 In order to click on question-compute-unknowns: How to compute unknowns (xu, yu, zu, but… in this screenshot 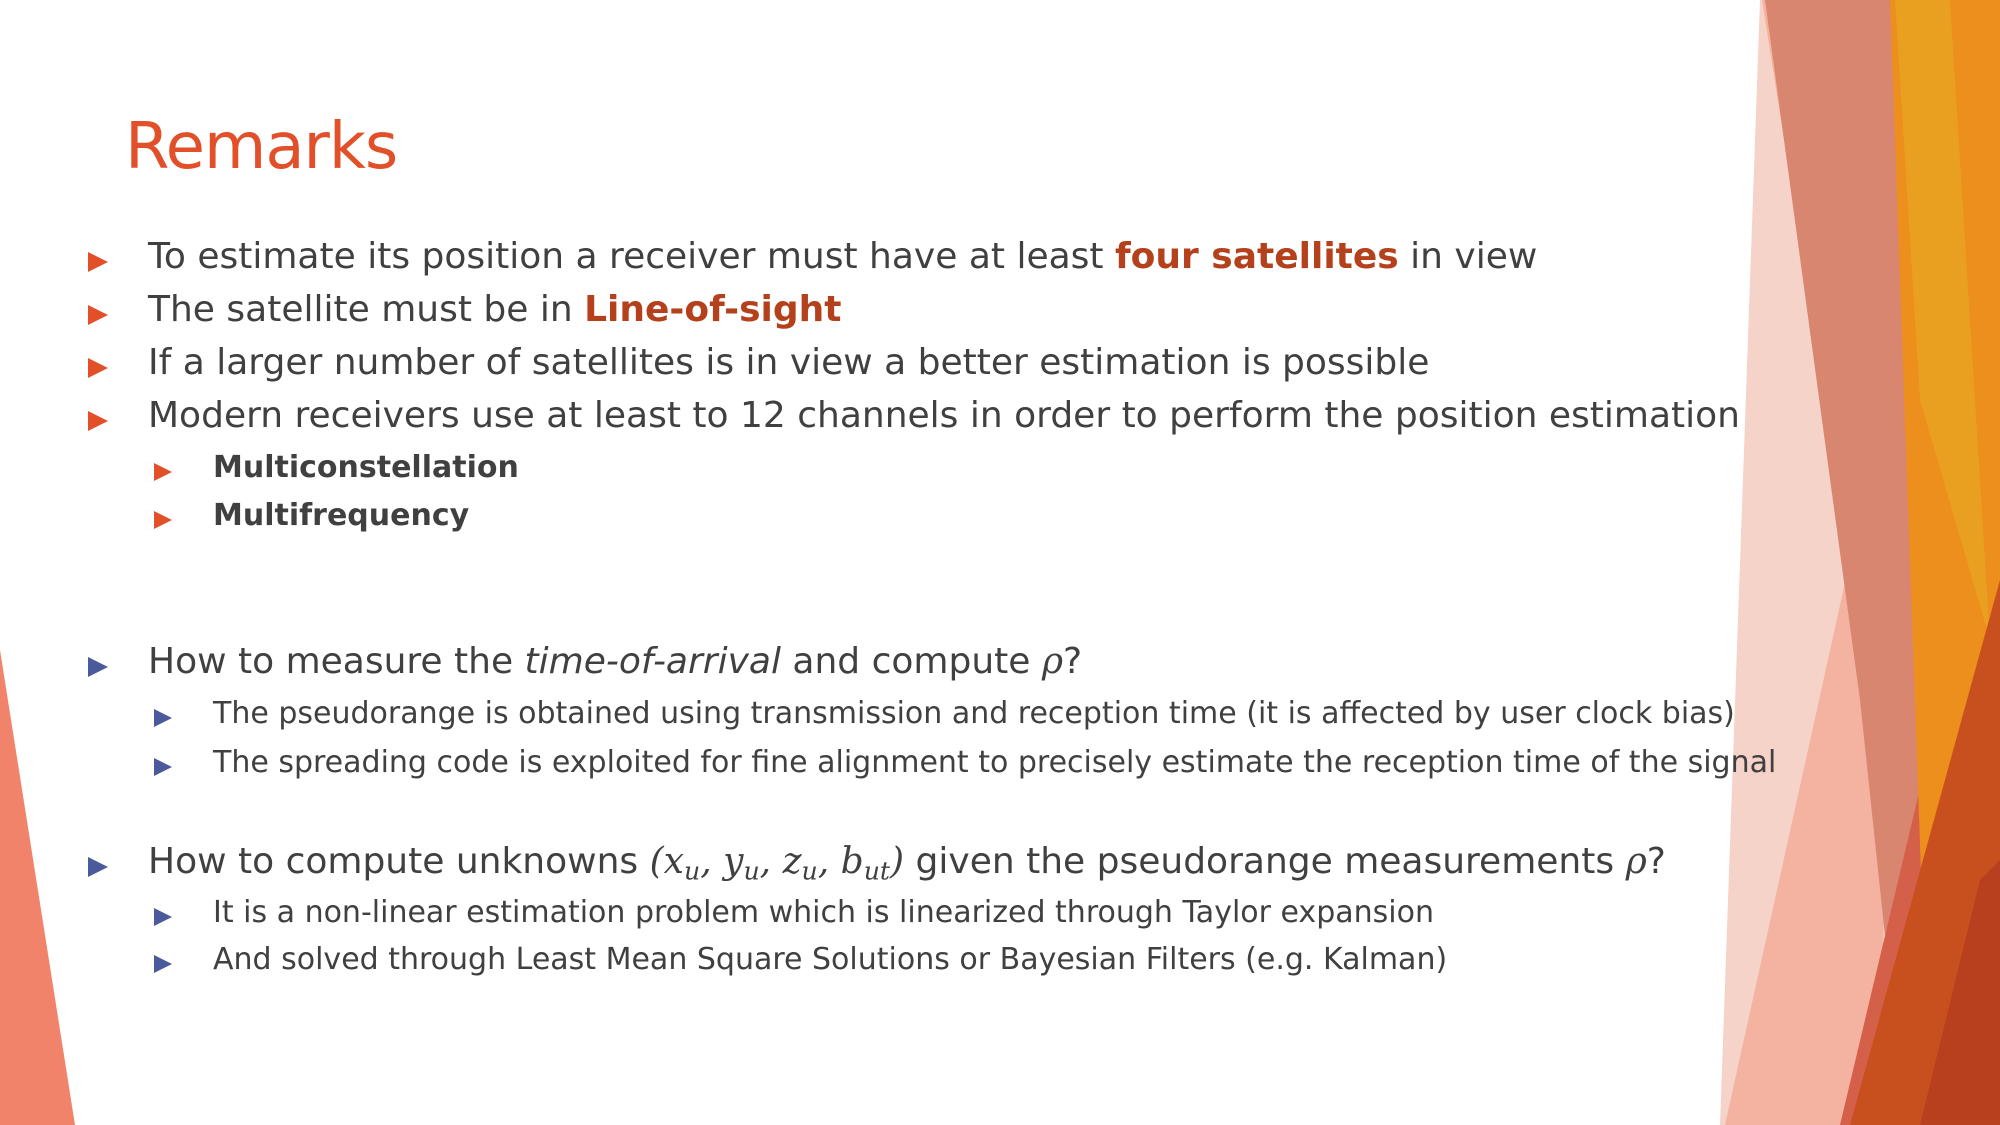, I will do `click(907, 863)`.